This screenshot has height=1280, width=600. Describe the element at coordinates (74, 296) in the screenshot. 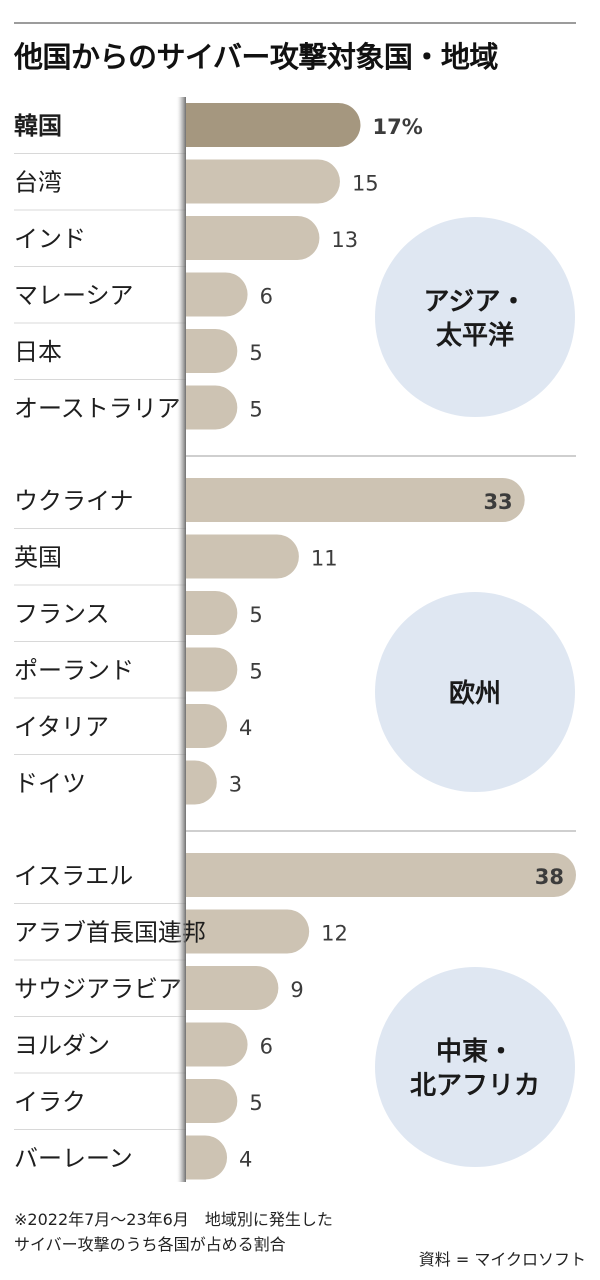

I see `category-label: マレーシア` at that location.